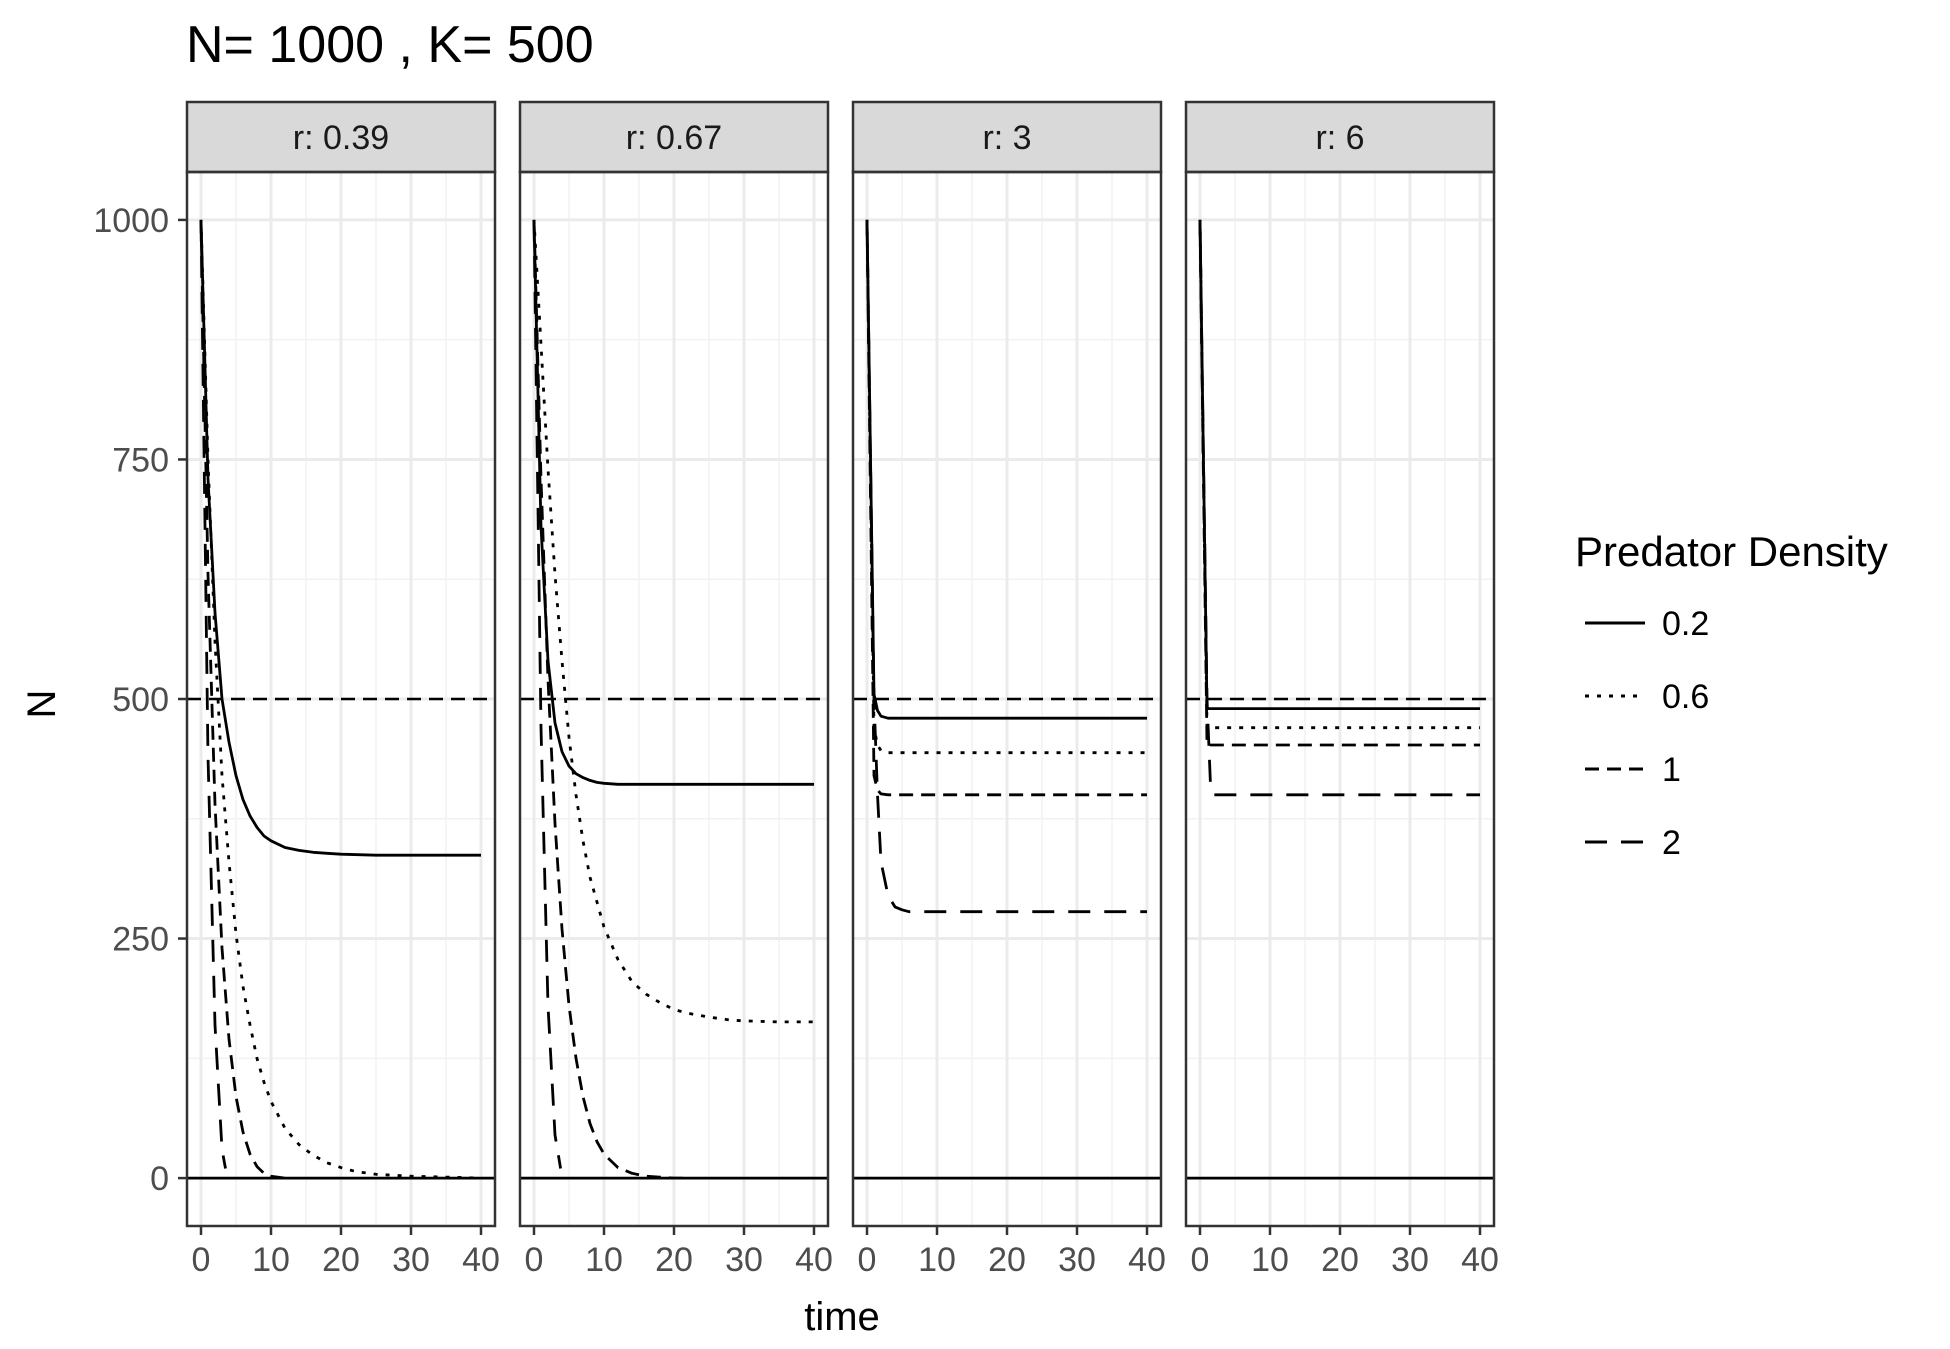  Describe the element at coordinates (1731, 695) in the screenshot. I see `legend: Predator Density 0.2 0.6 1 2` at that location.